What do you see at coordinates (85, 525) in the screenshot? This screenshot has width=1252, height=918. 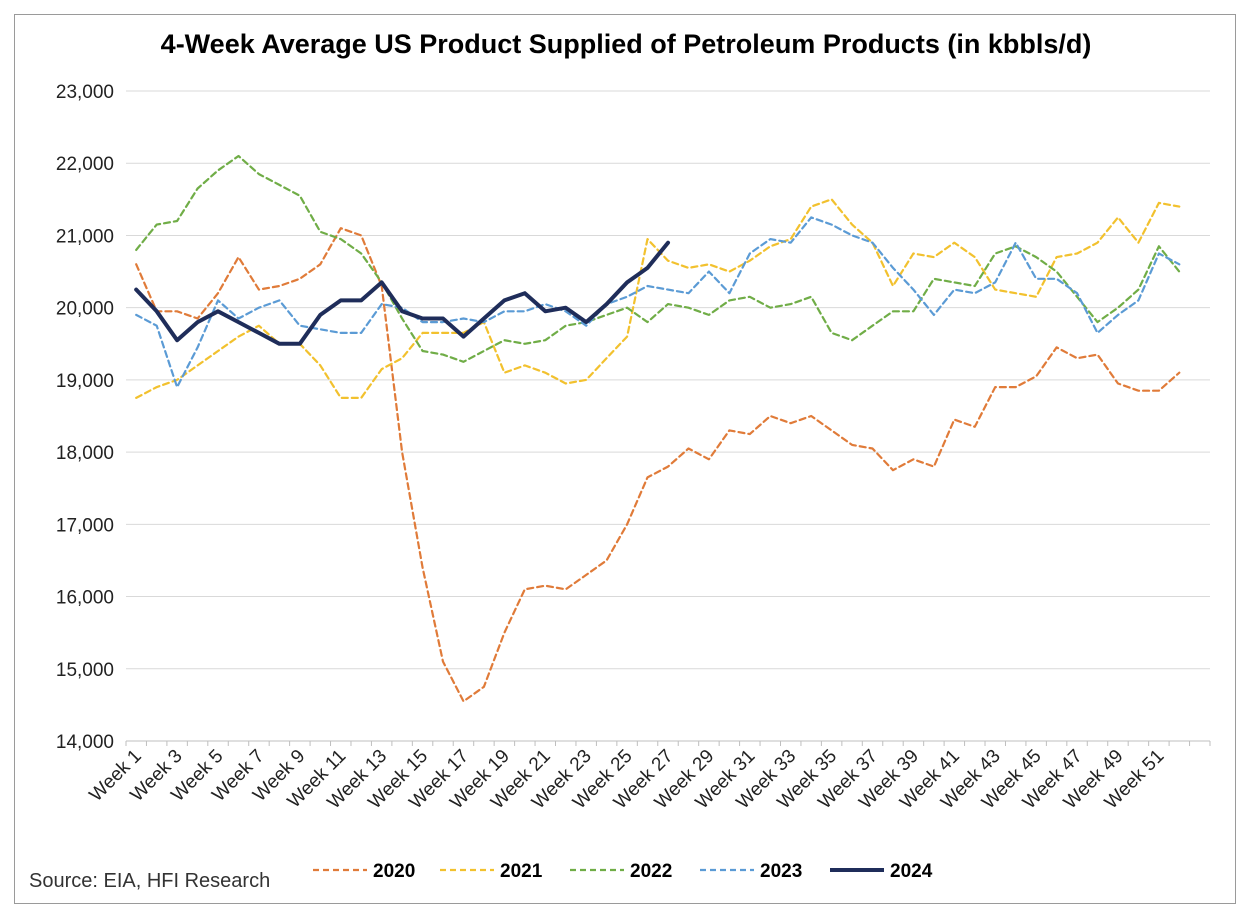 I see `y-tick-label: 17,000` at bounding box center [85, 525].